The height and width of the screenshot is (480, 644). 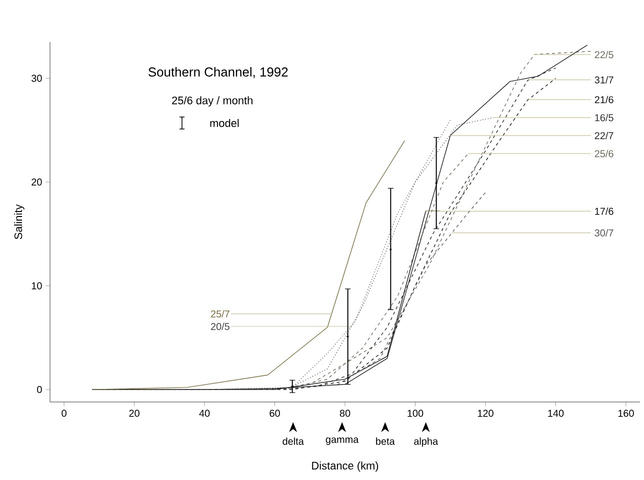 I want to click on text: 16/5, so click(x=604, y=118).